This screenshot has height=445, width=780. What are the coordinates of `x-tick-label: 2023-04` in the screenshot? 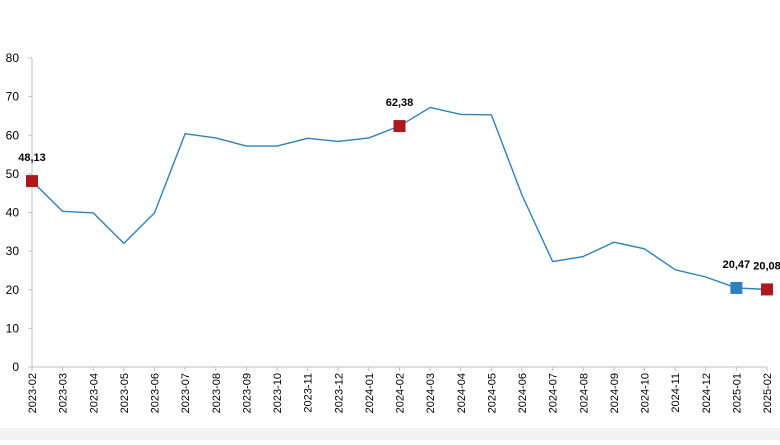 It's located at (94, 393).